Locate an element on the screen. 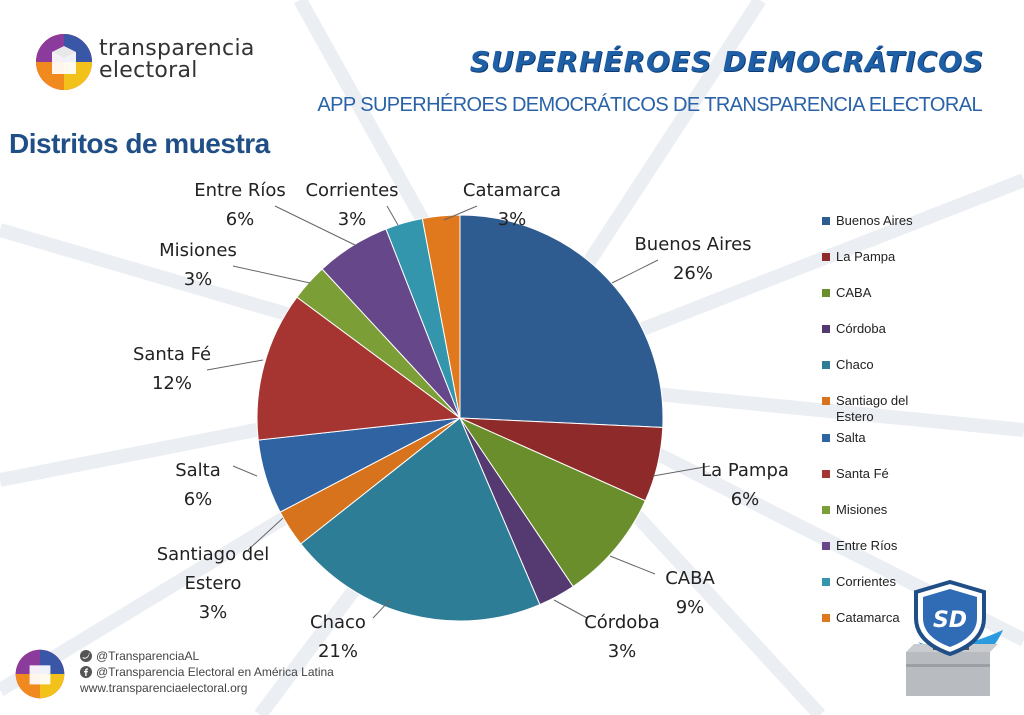 The height and width of the screenshot is (715, 1024). legend-label: Santiago del Estero is located at coordinates (872, 408).